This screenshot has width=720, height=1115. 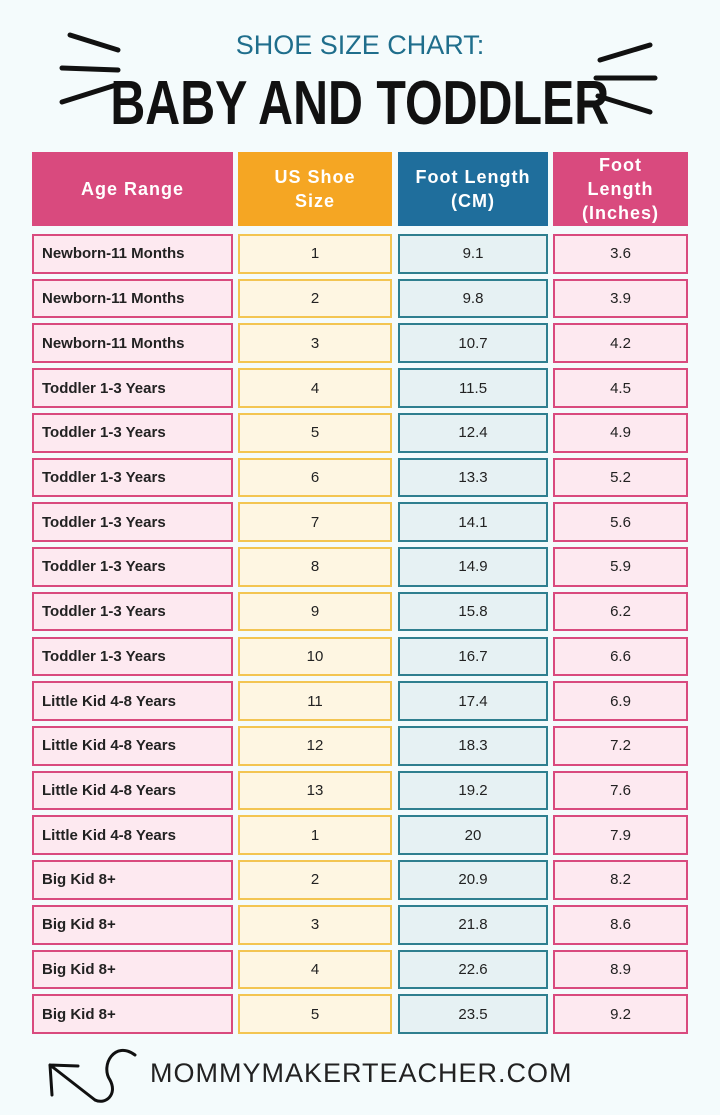 I want to click on table-cell: 5.2, so click(x=620, y=477).